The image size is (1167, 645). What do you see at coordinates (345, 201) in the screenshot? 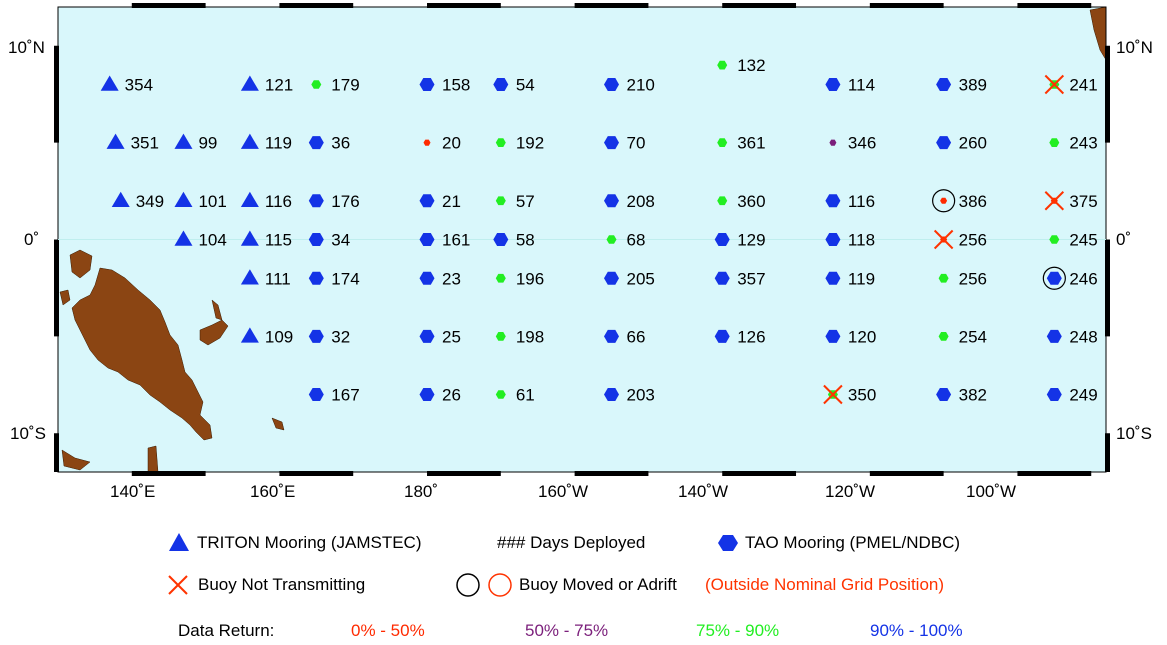
I see `days-deployed-label: 176` at bounding box center [345, 201].